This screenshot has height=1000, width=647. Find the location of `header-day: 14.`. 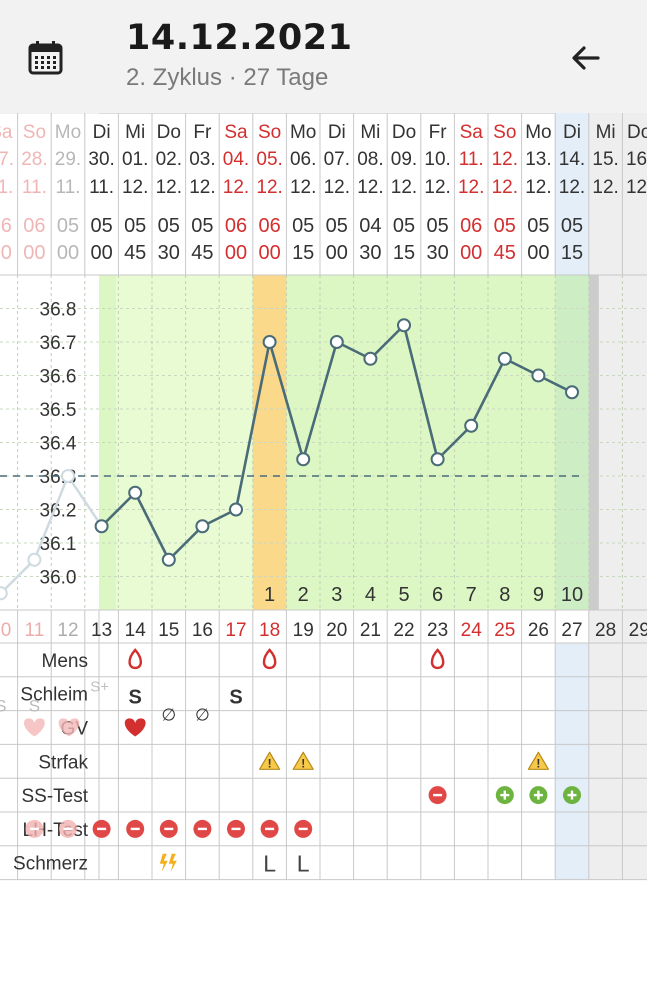

header-day: 14. is located at coordinates (572, 159).